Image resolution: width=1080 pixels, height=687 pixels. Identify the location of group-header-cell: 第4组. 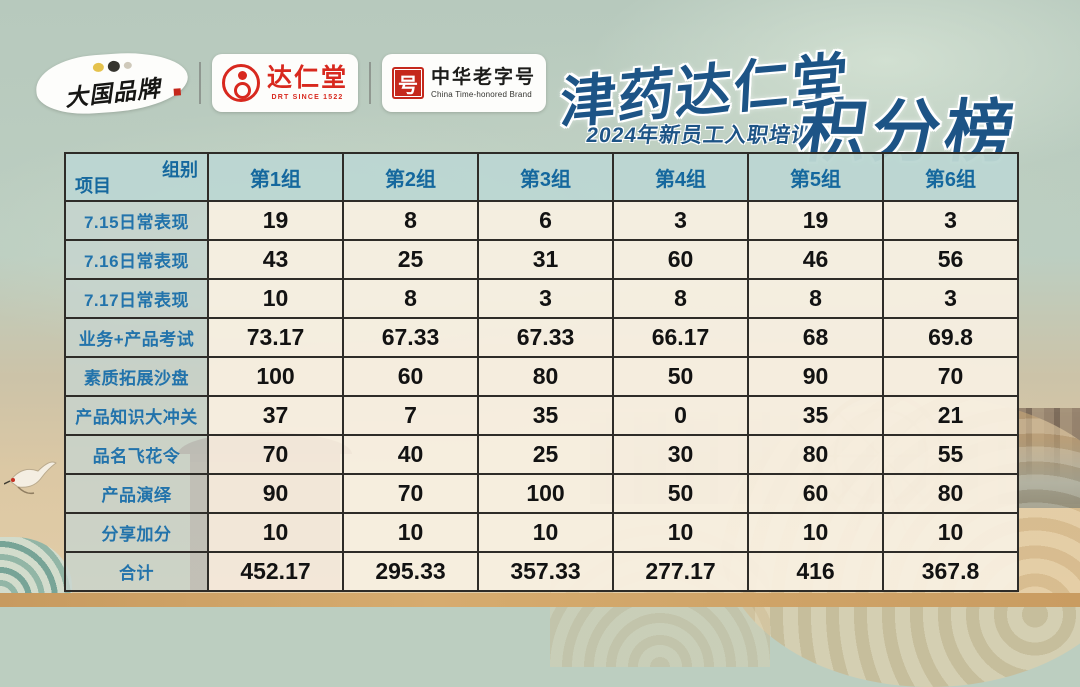
(680, 177).